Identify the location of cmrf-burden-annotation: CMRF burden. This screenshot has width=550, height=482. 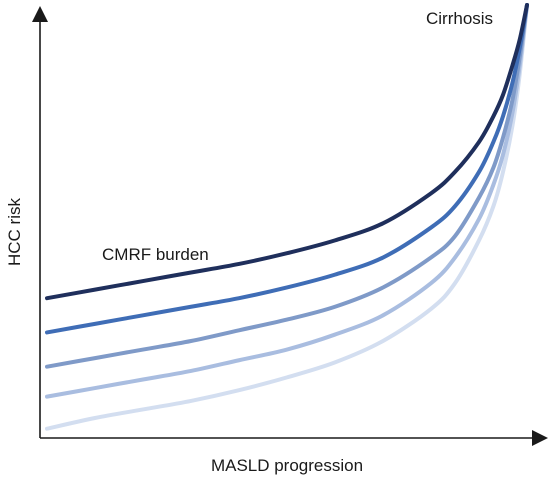
(155, 254).